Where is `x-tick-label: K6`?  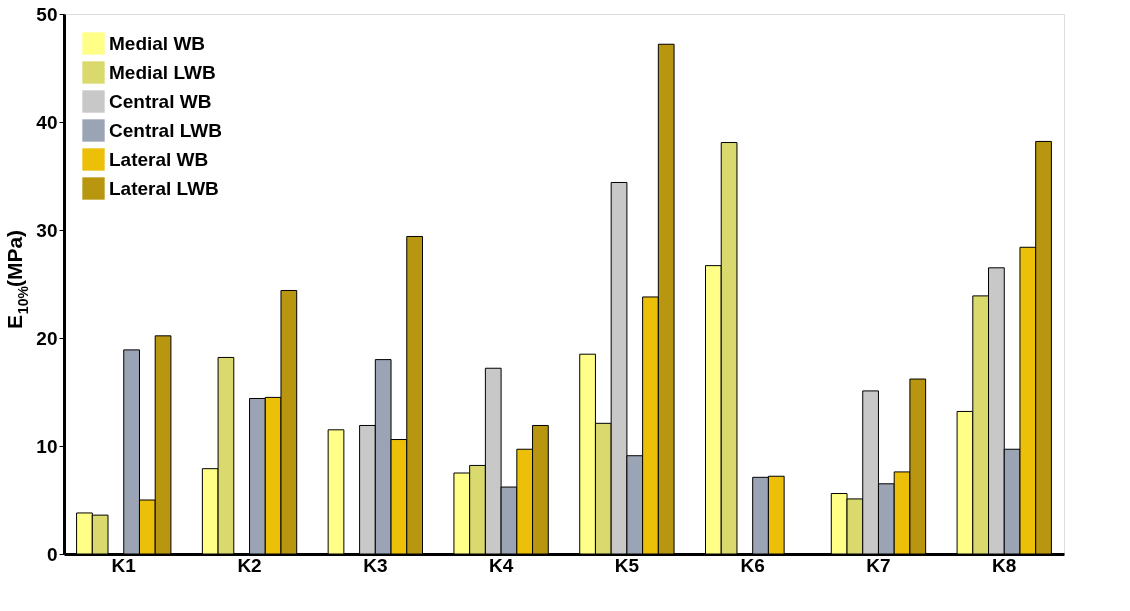
x-tick-label: K6 is located at coordinates (752, 565).